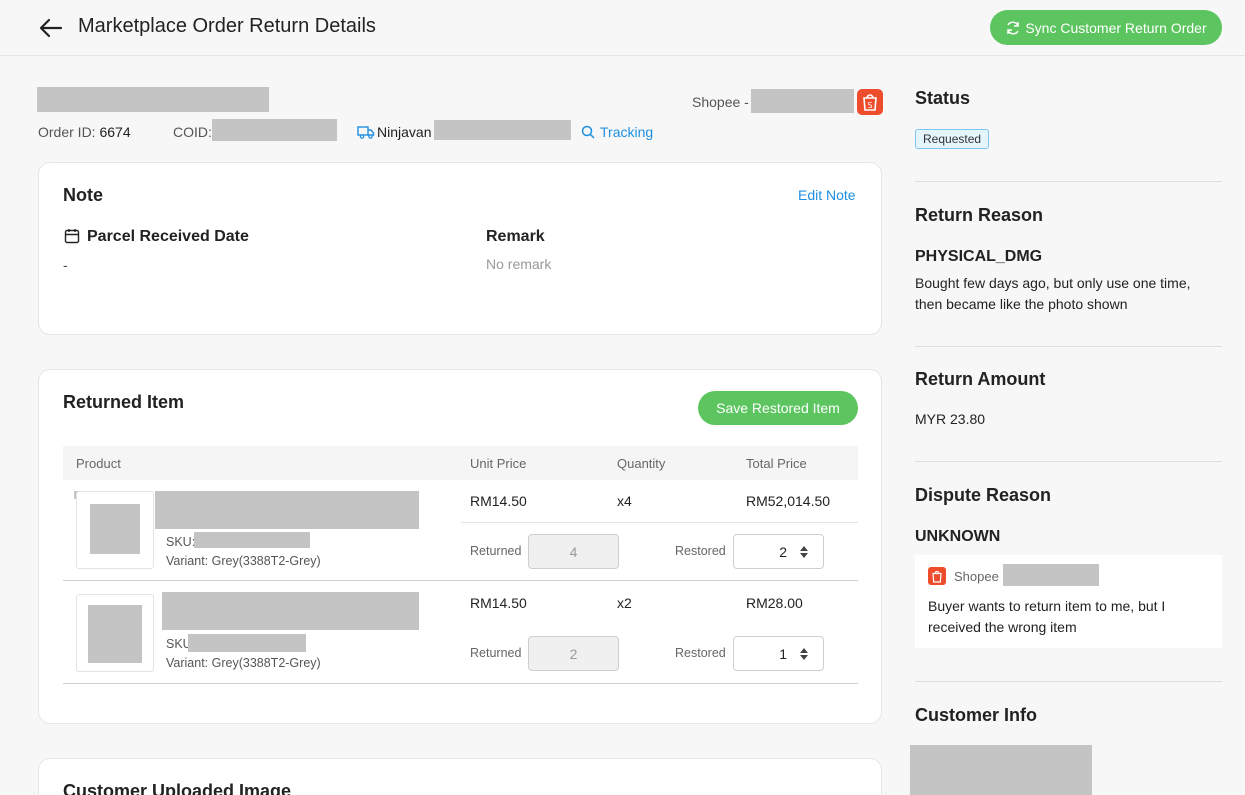 This screenshot has height=795, width=1245. Describe the element at coordinates (67, 132) in the screenshot. I see `order-id-label: Order ID:` at that location.